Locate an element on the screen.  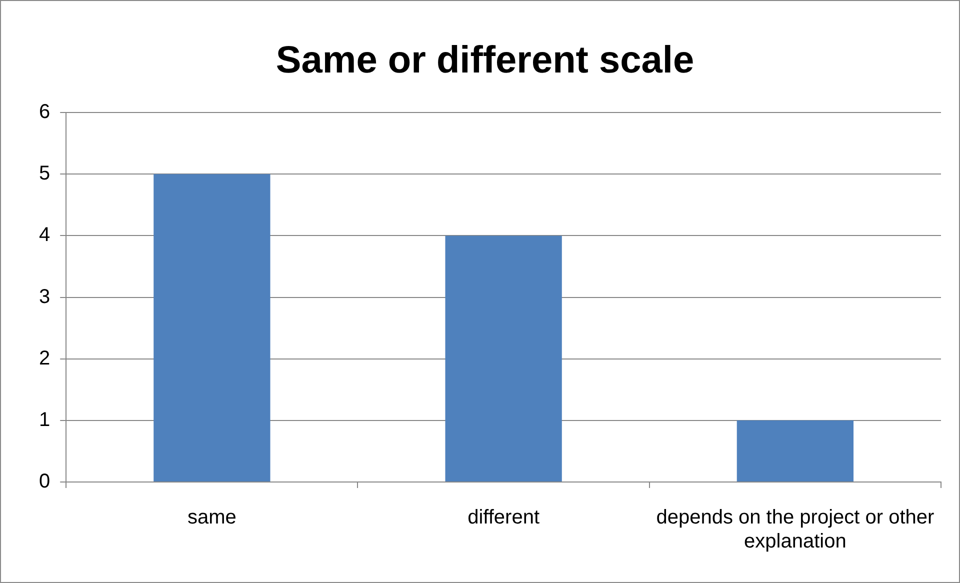
x-tick-label: same is located at coordinates (211, 517).